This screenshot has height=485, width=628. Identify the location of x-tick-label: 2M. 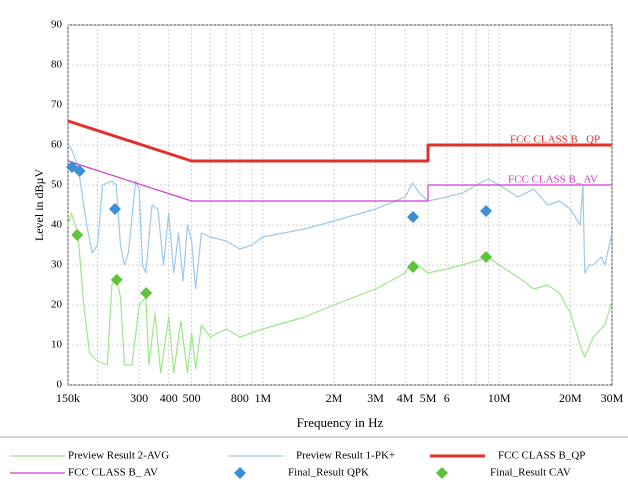
(334, 398).